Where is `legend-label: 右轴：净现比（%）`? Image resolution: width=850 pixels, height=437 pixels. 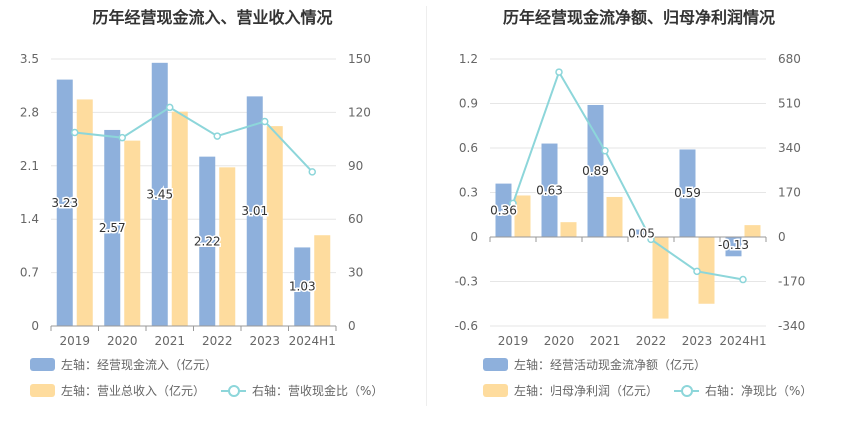 legend-label: 右轴：净现比（%） is located at coordinates (759, 391).